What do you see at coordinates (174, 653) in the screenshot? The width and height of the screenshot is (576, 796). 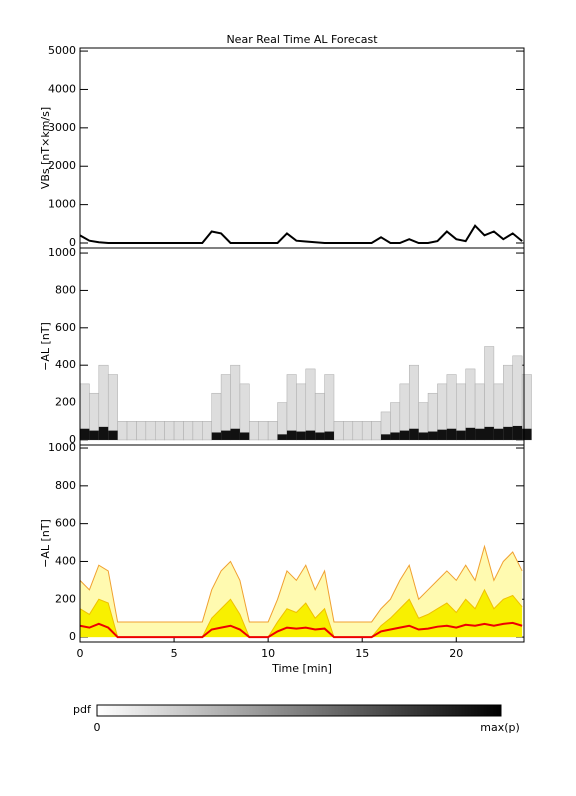 I see `x-tick-label: 5` at bounding box center [174, 653].